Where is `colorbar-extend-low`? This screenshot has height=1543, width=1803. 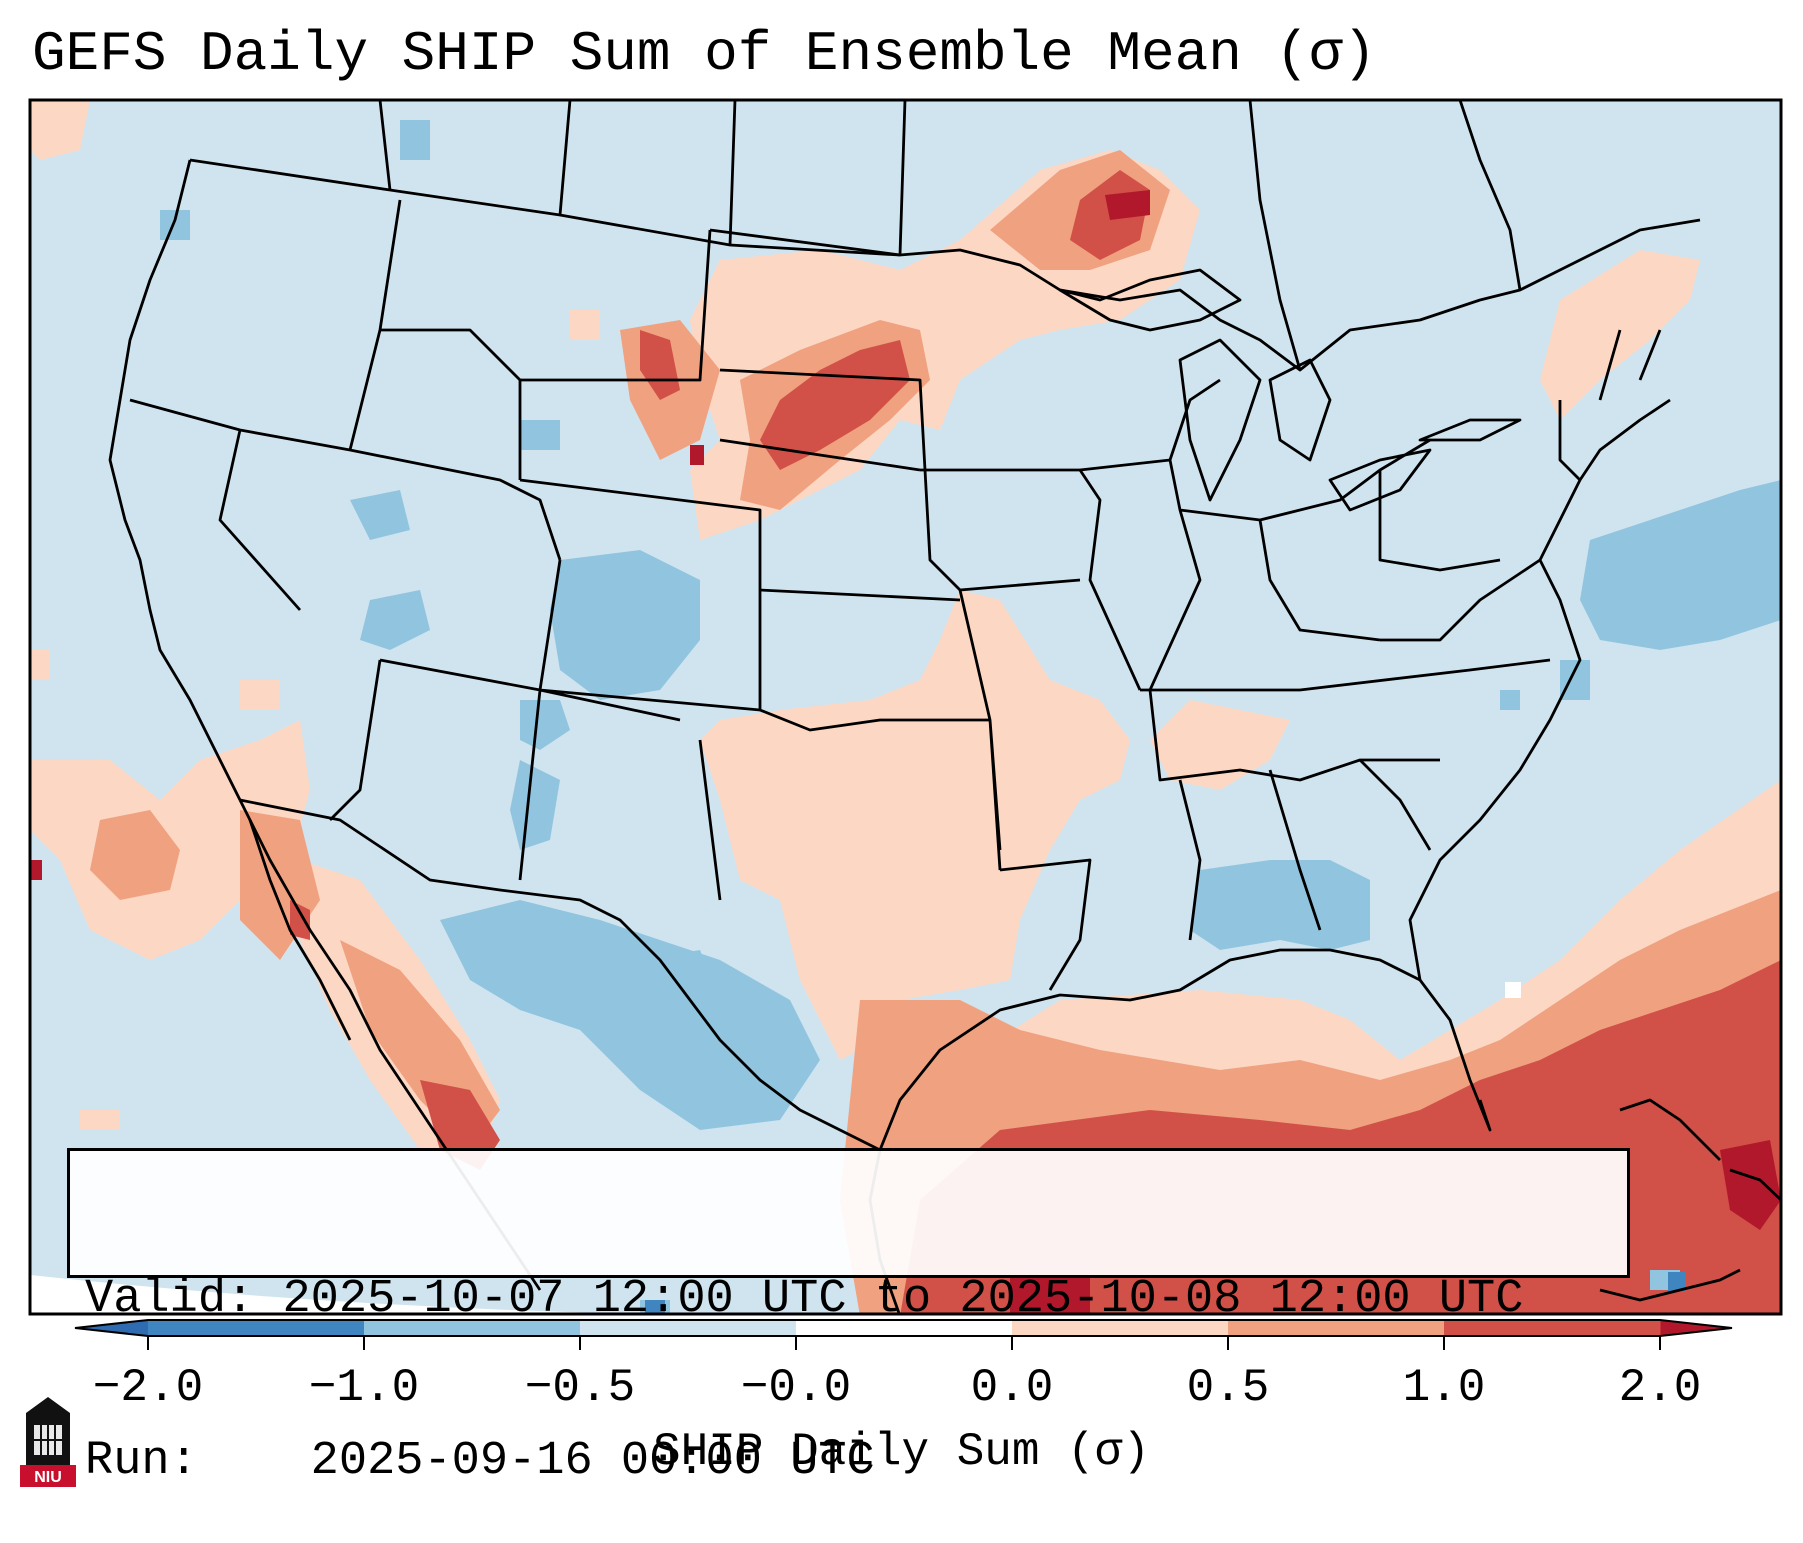
colorbar-extend-low is located at coordinates (111, 1328).